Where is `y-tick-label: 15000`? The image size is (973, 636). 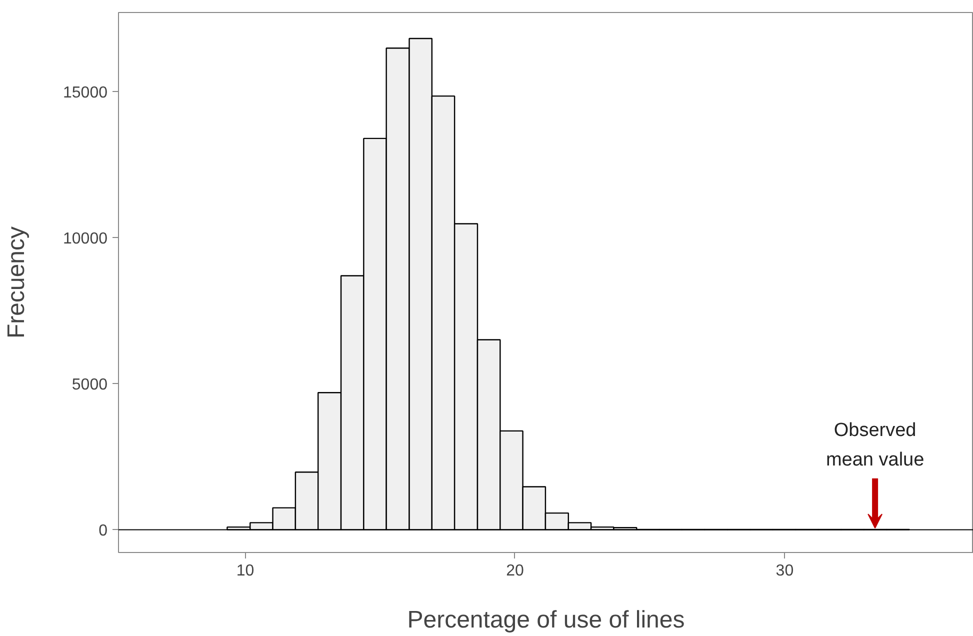
y-tick-label: 15000 is located at coordinates (85, 93).